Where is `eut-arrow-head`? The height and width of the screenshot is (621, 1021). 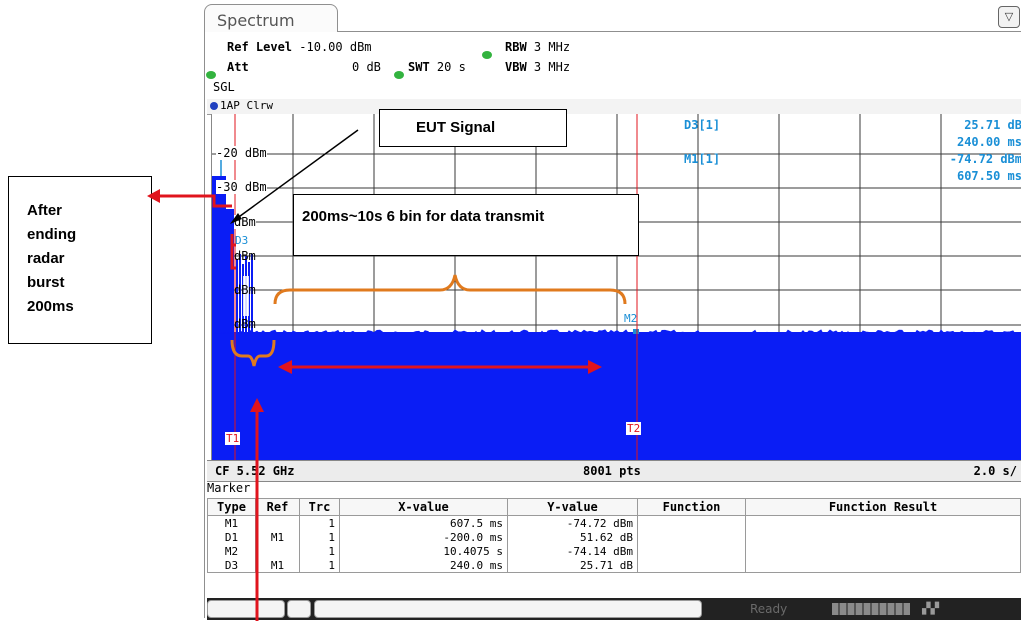 eut-arrow-head is located at coordinates (236, 218).